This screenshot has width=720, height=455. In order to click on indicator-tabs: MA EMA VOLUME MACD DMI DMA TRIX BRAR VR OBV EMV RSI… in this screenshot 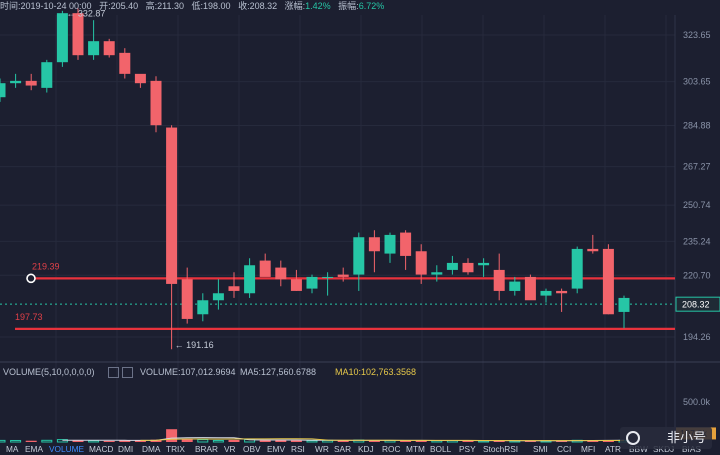, I will do `click(360, 449)`.